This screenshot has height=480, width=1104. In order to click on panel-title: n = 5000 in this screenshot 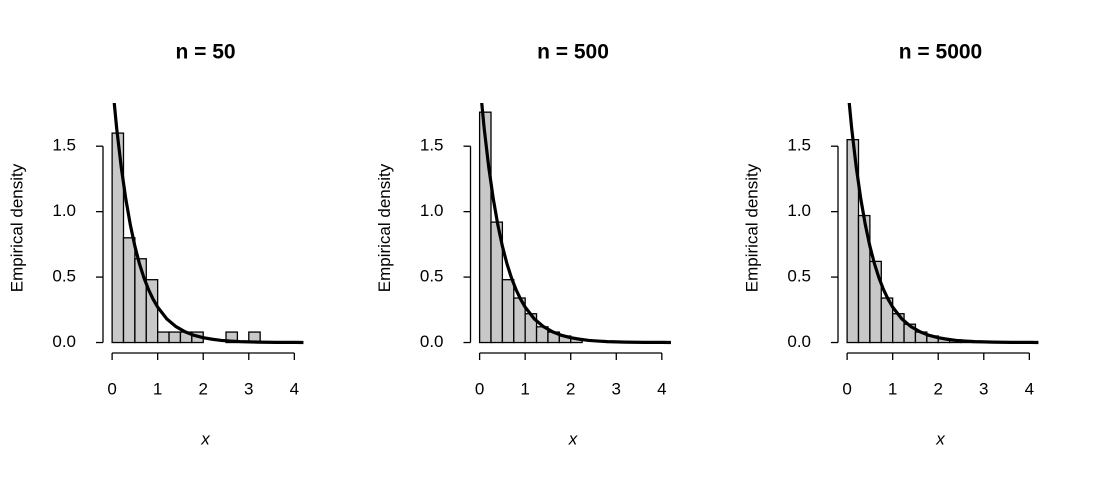, I will do `click(940, 52)`.